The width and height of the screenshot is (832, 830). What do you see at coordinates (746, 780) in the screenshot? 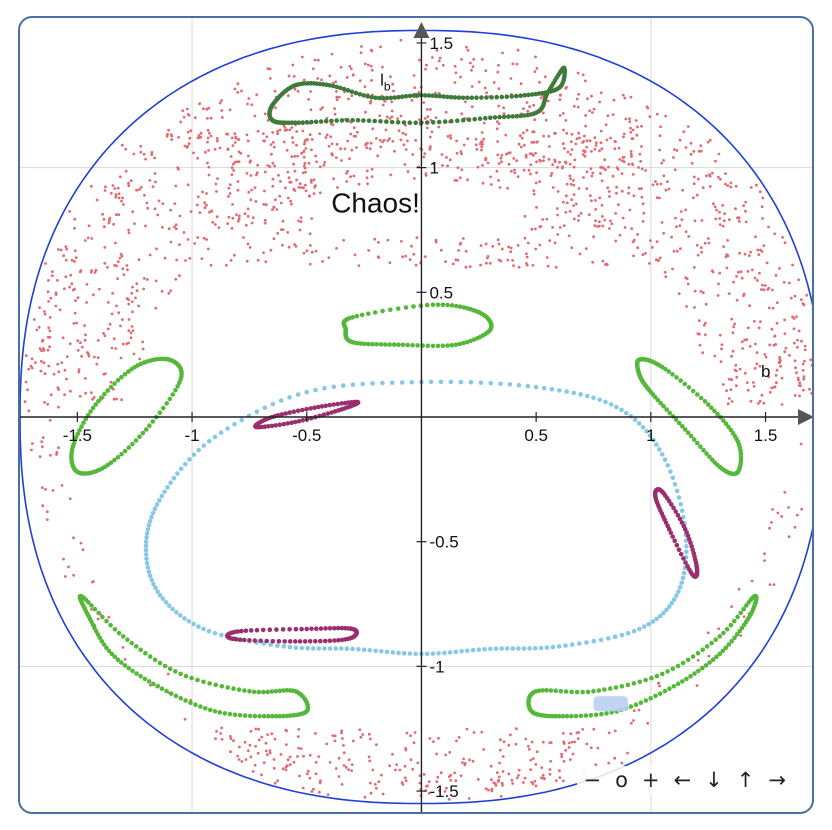
I see `pan-up-button: ↑` at bounding box center [746, 780].